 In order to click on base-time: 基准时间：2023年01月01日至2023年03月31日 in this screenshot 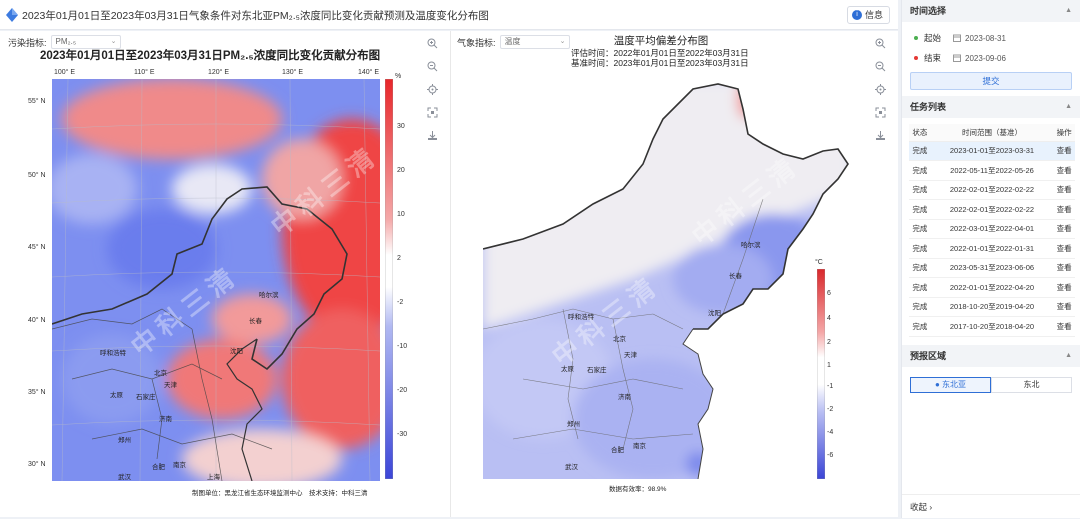, I will do `click(660, 63)`.